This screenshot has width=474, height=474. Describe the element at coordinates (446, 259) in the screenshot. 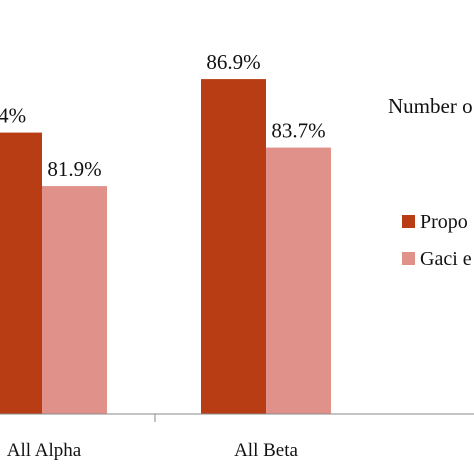

I see `legend-label-gaci-e: Gaci e` at that location.